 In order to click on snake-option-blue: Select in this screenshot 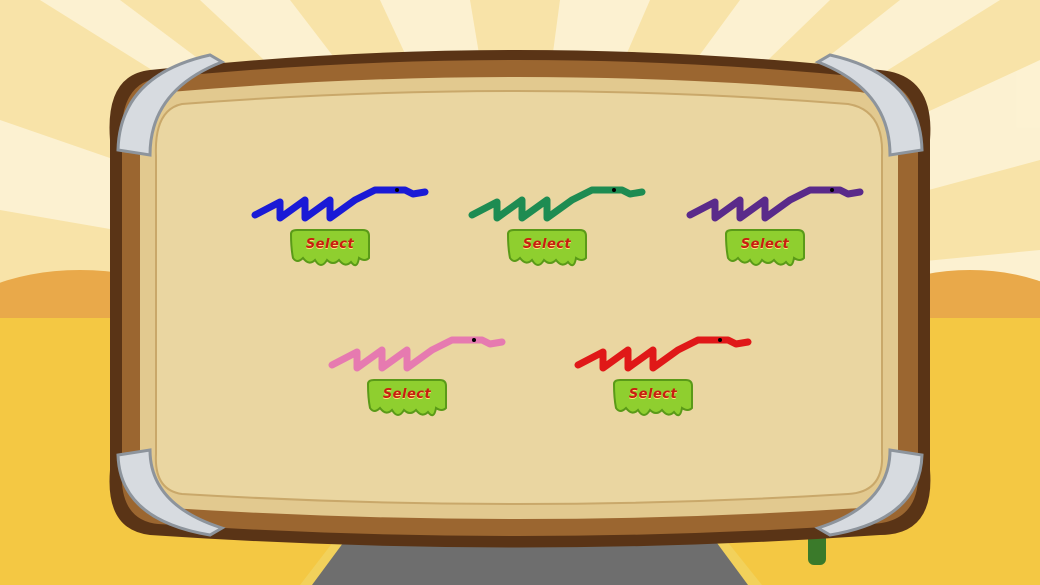, I will do `click(335, 235)`.